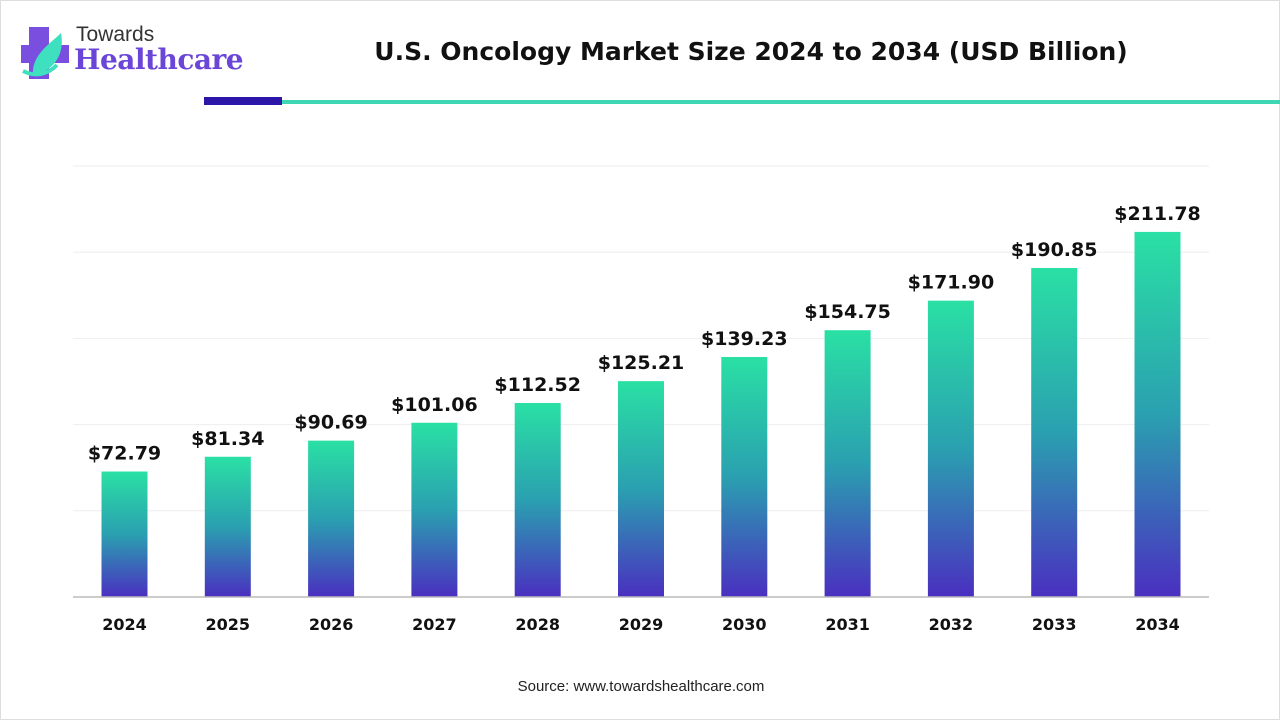 The height and width of the screenshot is (721, 1280). Describe the element at coordinates (115, 34) in the screenshot. I see `brand-line1: Towards` at that location.